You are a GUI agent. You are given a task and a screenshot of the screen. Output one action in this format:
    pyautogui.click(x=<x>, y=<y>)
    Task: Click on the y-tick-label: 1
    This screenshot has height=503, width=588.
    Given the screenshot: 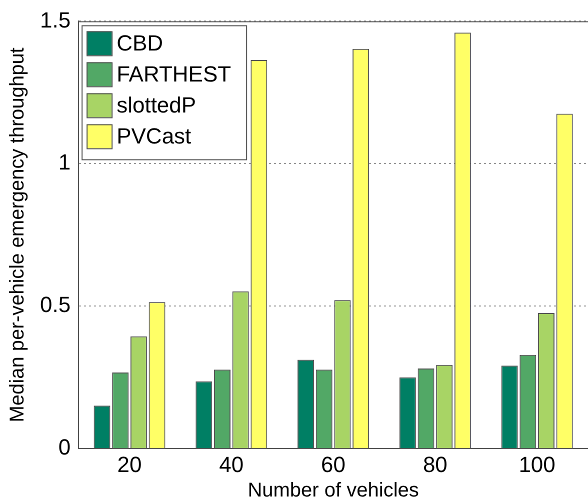 What is the action you would take?
    pyautogui.click(x=64, y=162)
    